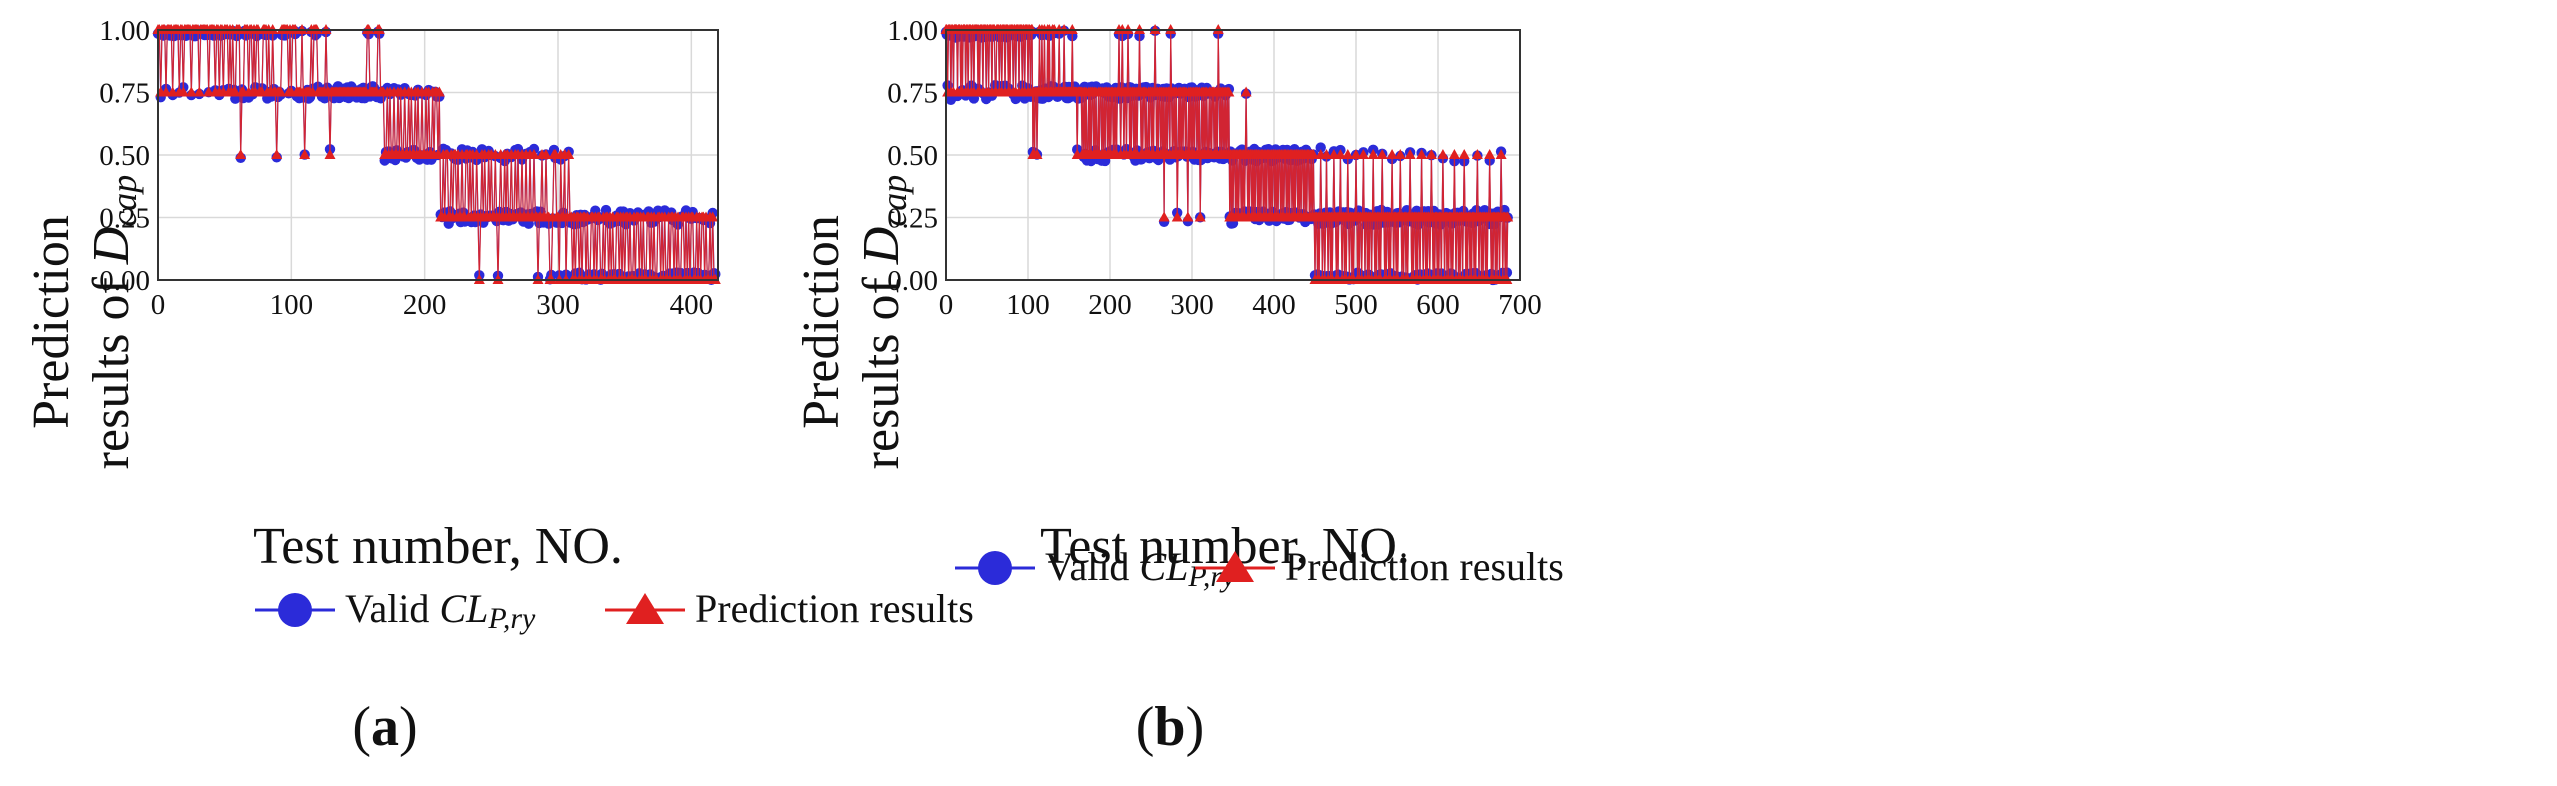  What do you see at coordinates (1356, 305) in the screenshot?
I see `x-tick-label: 500` at bounding box center [1356, 305].